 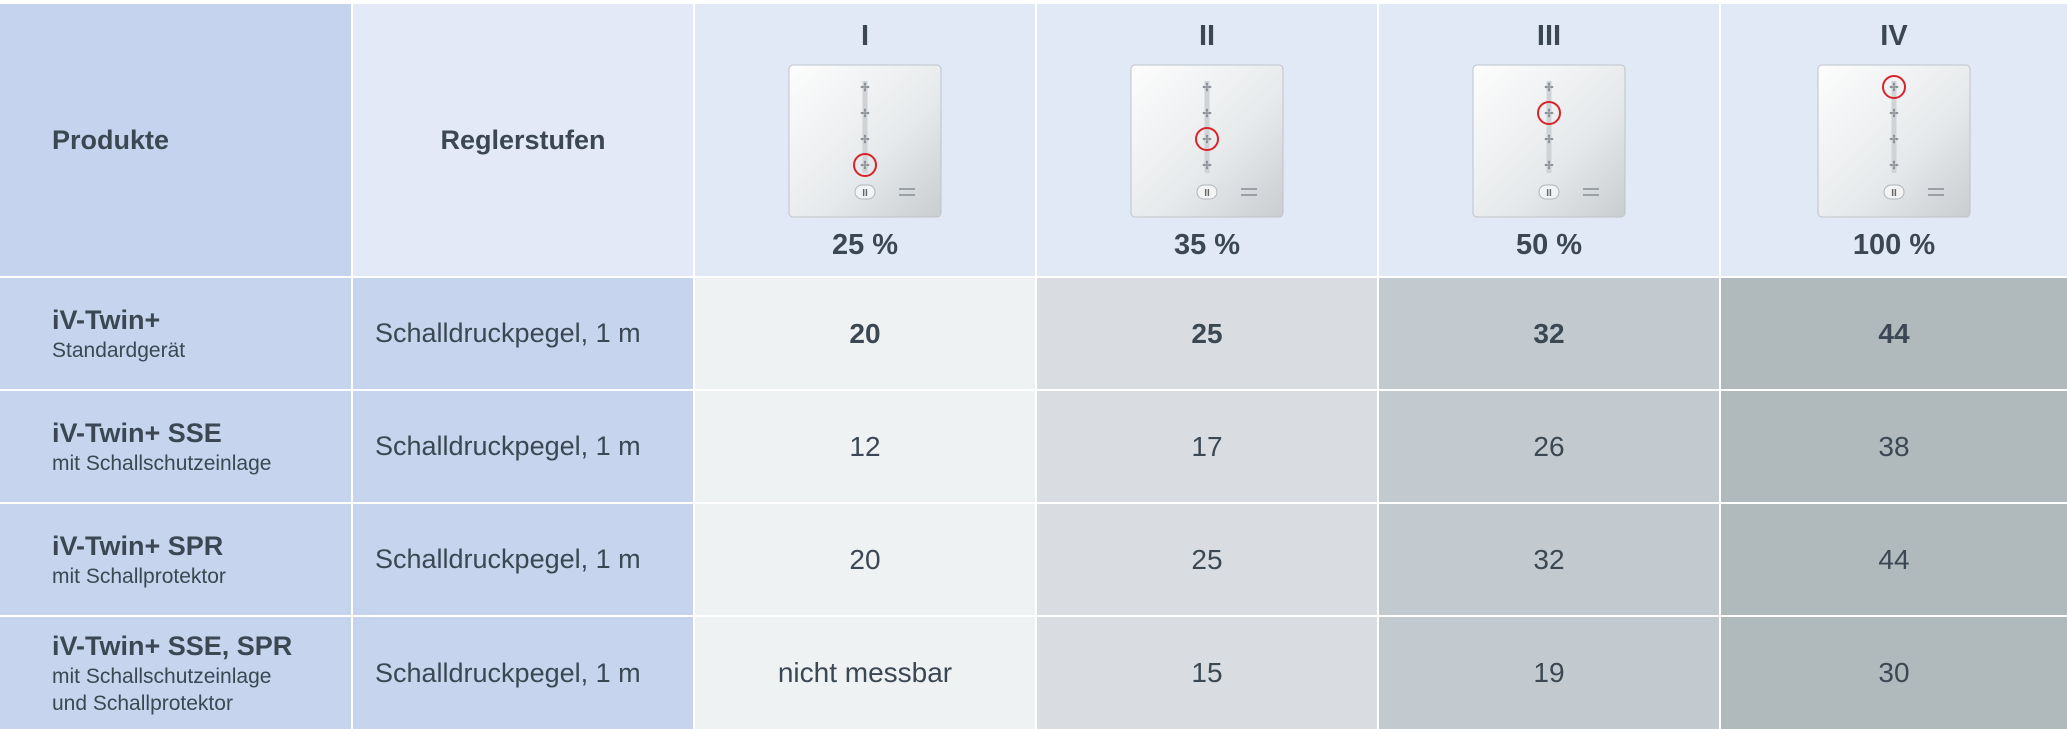 What do you see at coordinates (137, 432) in the screenshot?
I see `product-name: iV-Twin+ SSE` at bounding box center [137, 432].